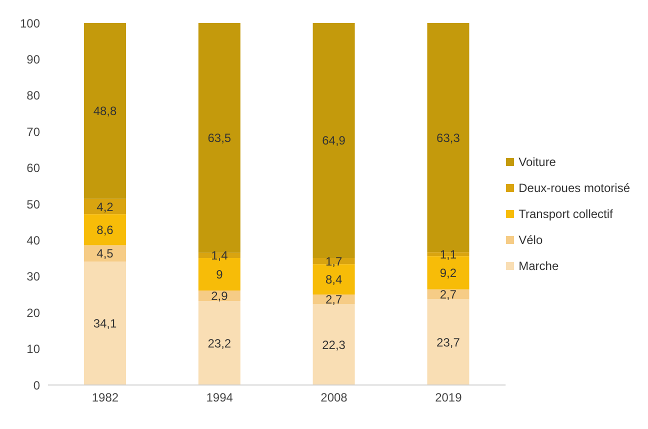 The image size is (648, 429). What do you see at coordinates (448, 137) in the screenshot?
I see `data-label: 63,3` at bounding box center [448, 137].